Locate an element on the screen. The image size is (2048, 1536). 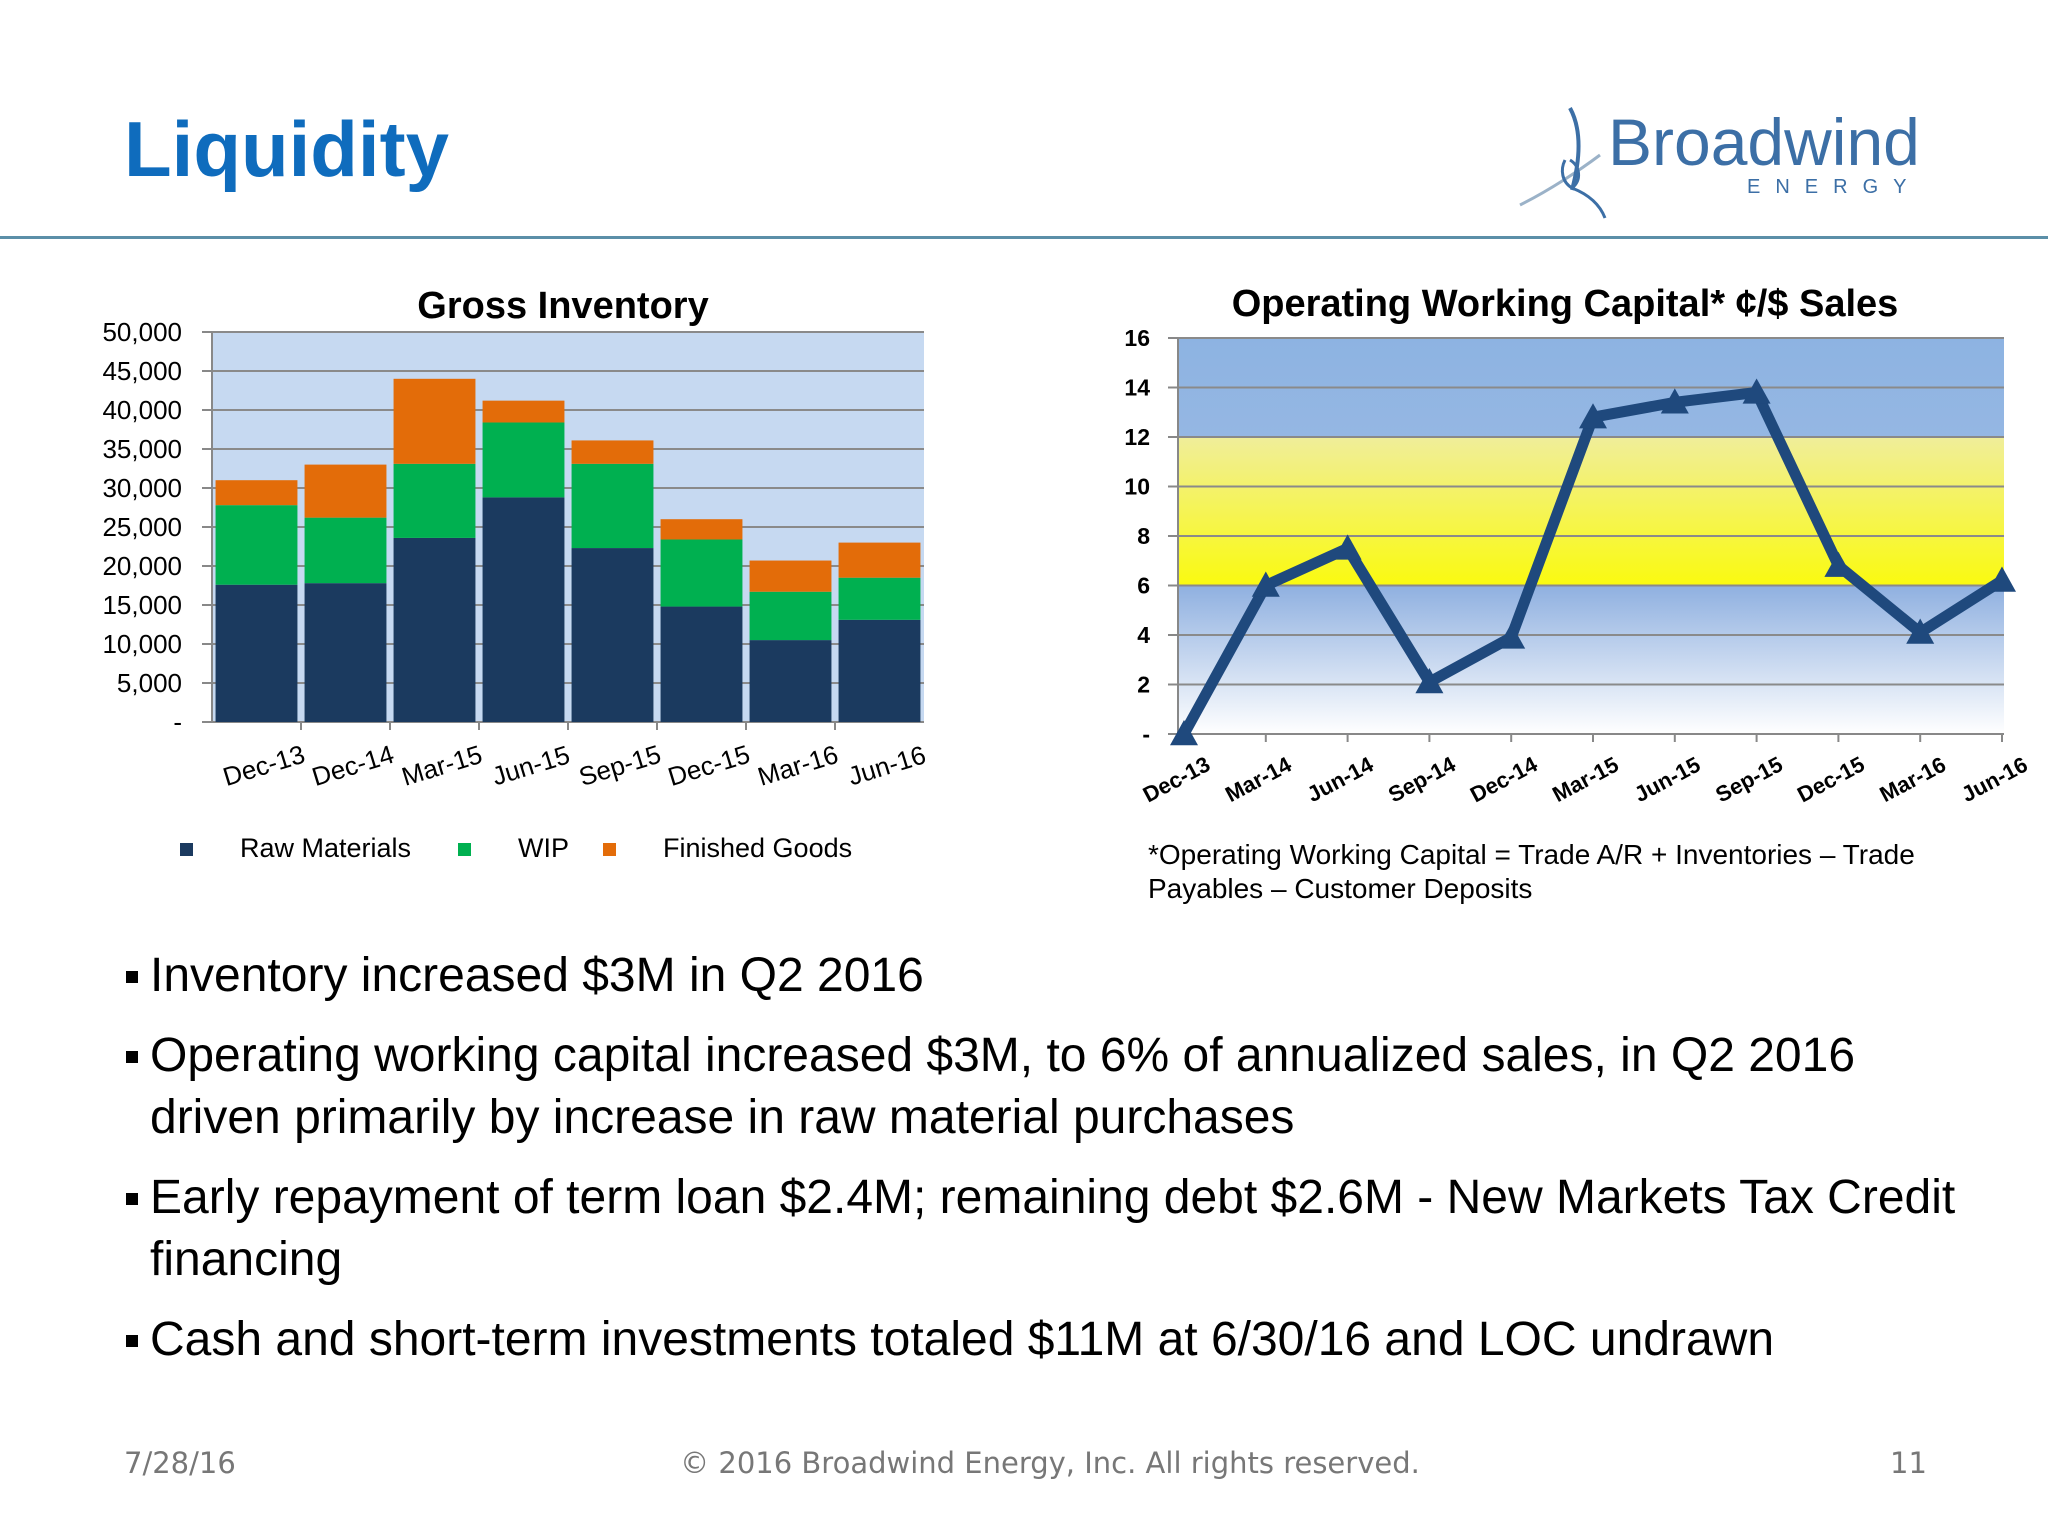
inv-y-tick-label: 50,000 is located at coordinates (142, 332).